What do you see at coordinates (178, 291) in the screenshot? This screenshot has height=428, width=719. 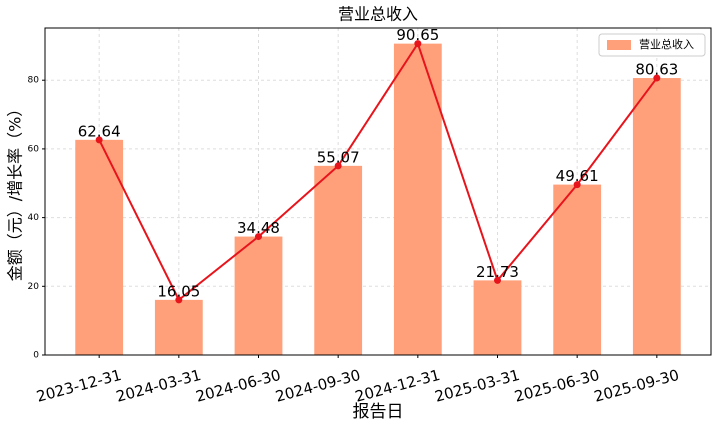 I see `value-label: 16.05` at bounding box center [178, 291].